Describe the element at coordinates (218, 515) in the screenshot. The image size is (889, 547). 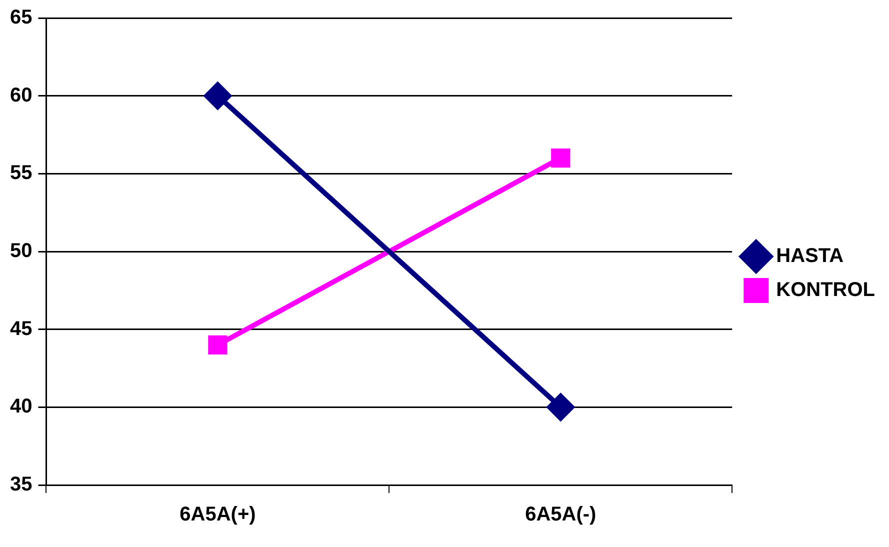
I see `x-tick-label: 6A5A(+)` at that location.